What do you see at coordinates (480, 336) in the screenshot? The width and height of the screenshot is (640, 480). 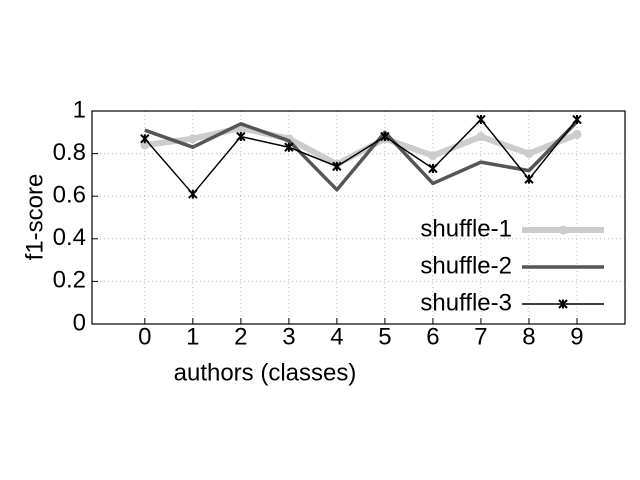 I see `x-tick-label: 7` at bounding box center [480, 336].